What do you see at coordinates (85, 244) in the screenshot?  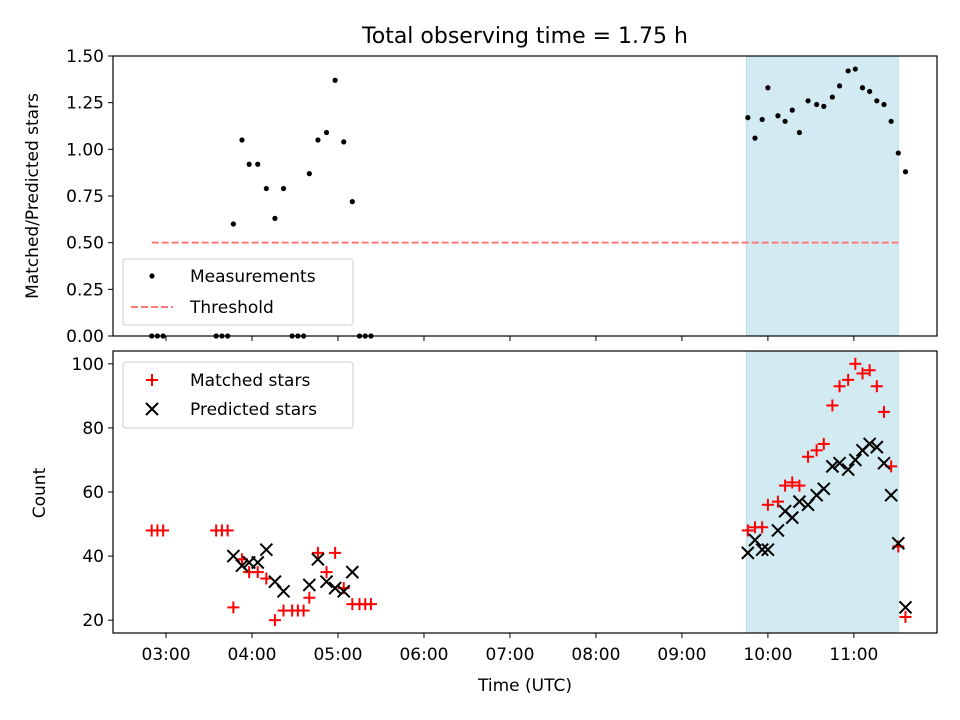 I see `top-ytick-label: 0.50` at bounding box center [85, 244].